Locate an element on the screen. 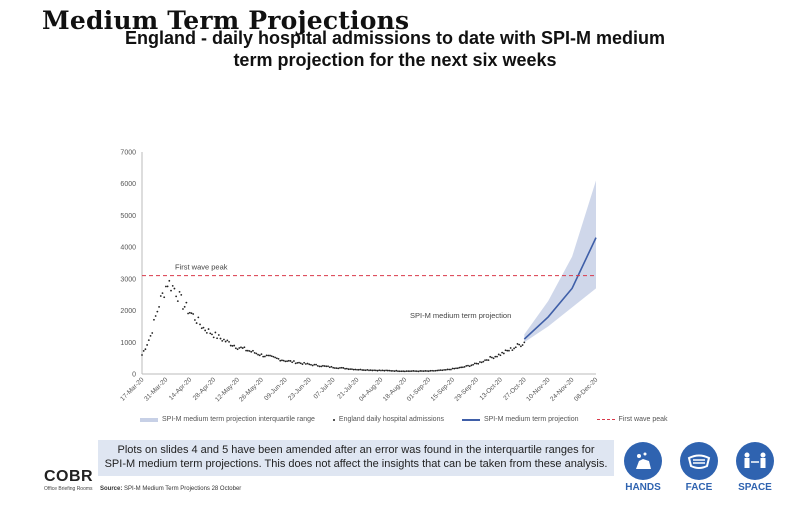  source-label: Source: is located at coordinates (111, 489).